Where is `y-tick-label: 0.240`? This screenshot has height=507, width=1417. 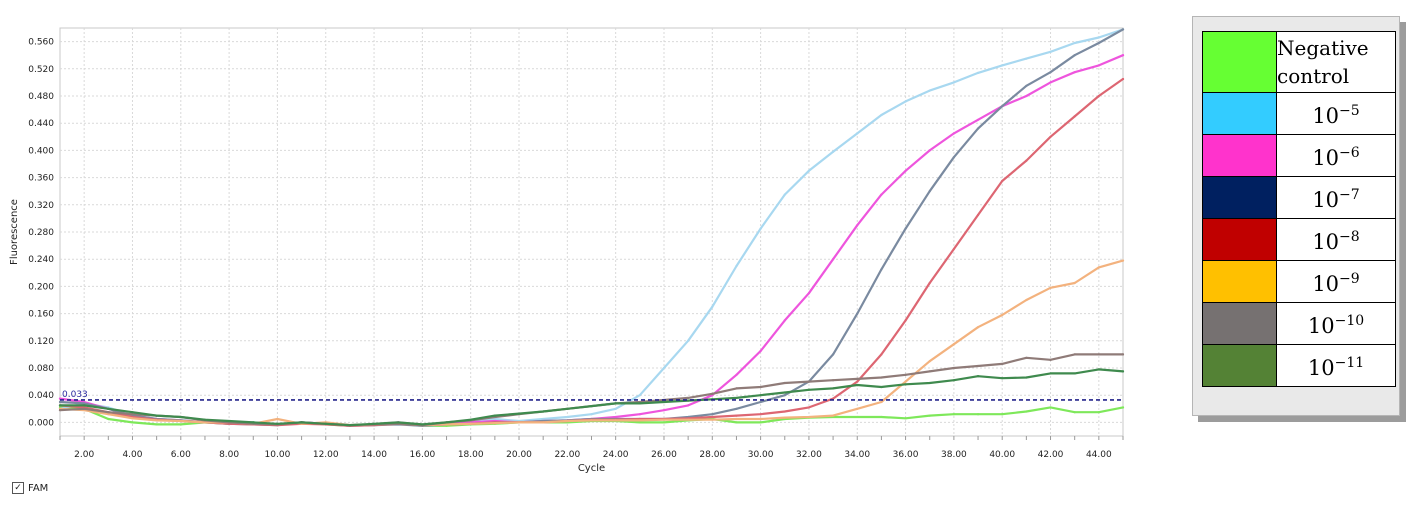
y-tick-label: 0.240 is located at coordinates (41, 260).